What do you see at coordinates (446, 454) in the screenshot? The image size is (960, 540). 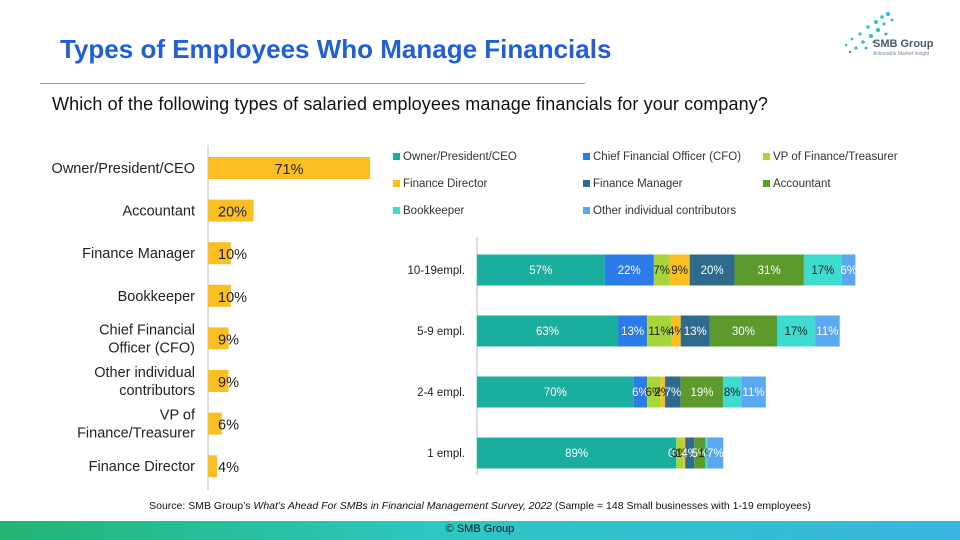 I see `category-label: 1 empl.` at bounding box center [446, 454].